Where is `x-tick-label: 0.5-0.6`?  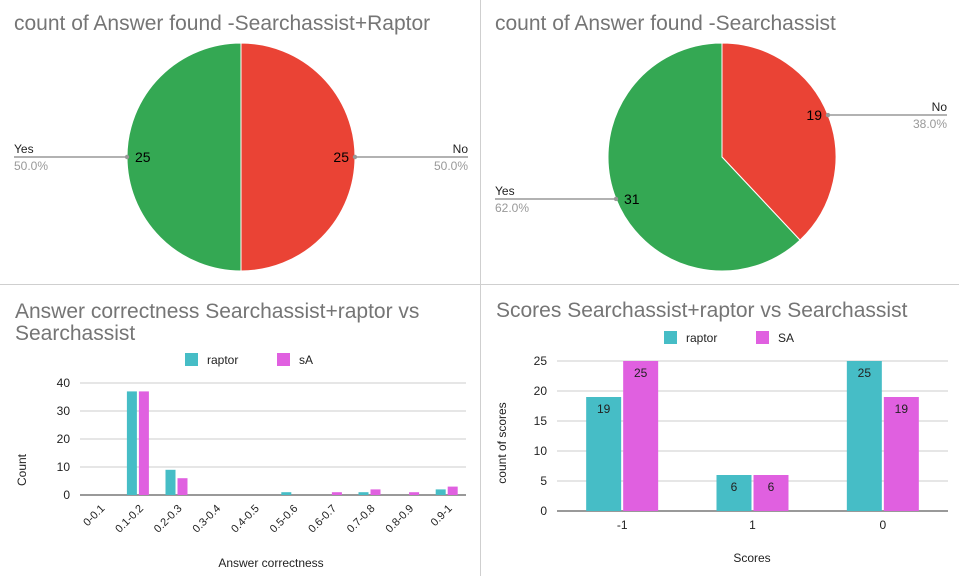 x-tick-label: 0.5-0.6 is located at coordinates (284, 519).